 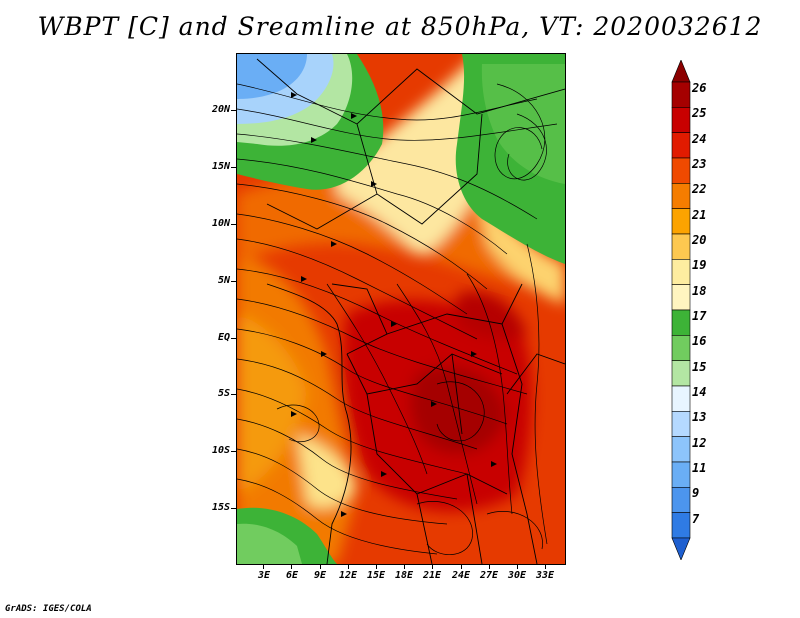 What do you see at coordinates (220, 166) in the screenshot?
I see `lat-label-15n: 15N` at bounding box center [220, 166].